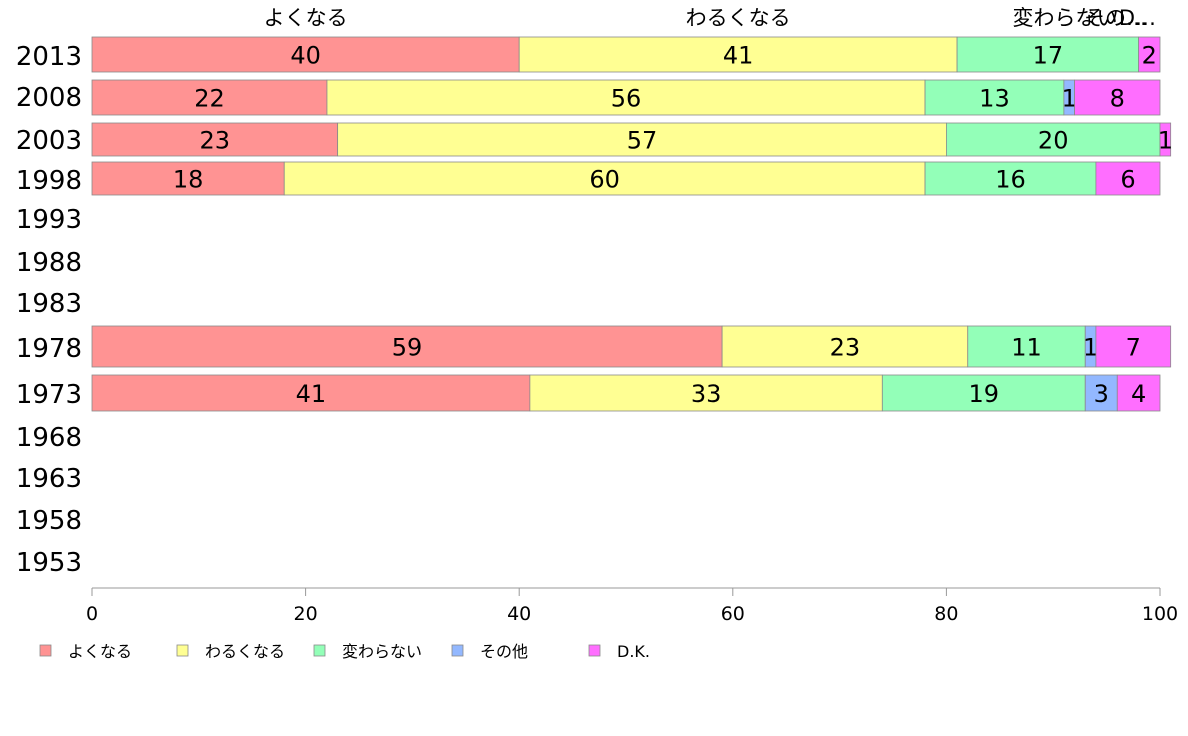 Image resolution: width=1188 pixels, height=736 pixels. Describe the element at coordinates (1065, 18) in the screenshot. I see `series-top-label: 変わらない` at that location.